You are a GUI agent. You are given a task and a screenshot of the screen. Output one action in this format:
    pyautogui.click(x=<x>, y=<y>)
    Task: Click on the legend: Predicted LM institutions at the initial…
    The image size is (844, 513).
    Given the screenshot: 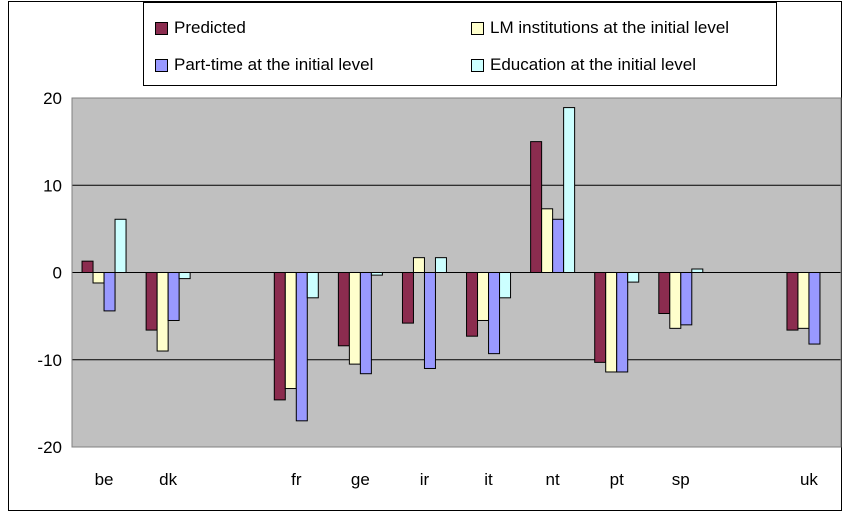 What is the action you would take?
    pyautogui.click(x=460, y=44)
    